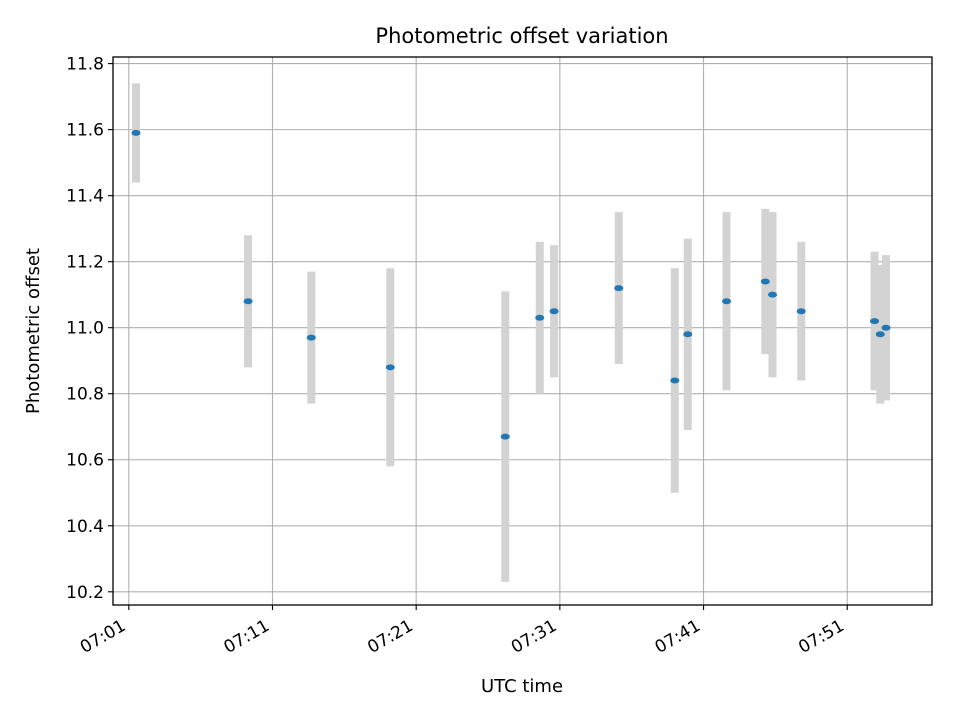  I want to click on y-tick-label: 11.6, so click(85, 131).